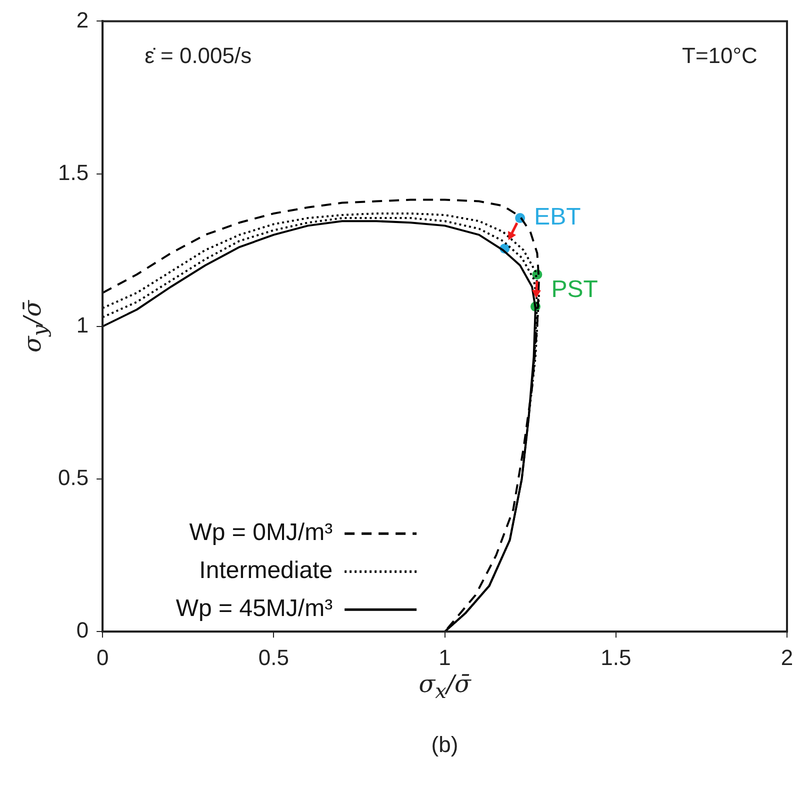 Image resolution: width=805 pixels, height=792 pixels. Describe the element at coordinates (558, 217) in the screenshot. I see `series-label: EBT` at that location.